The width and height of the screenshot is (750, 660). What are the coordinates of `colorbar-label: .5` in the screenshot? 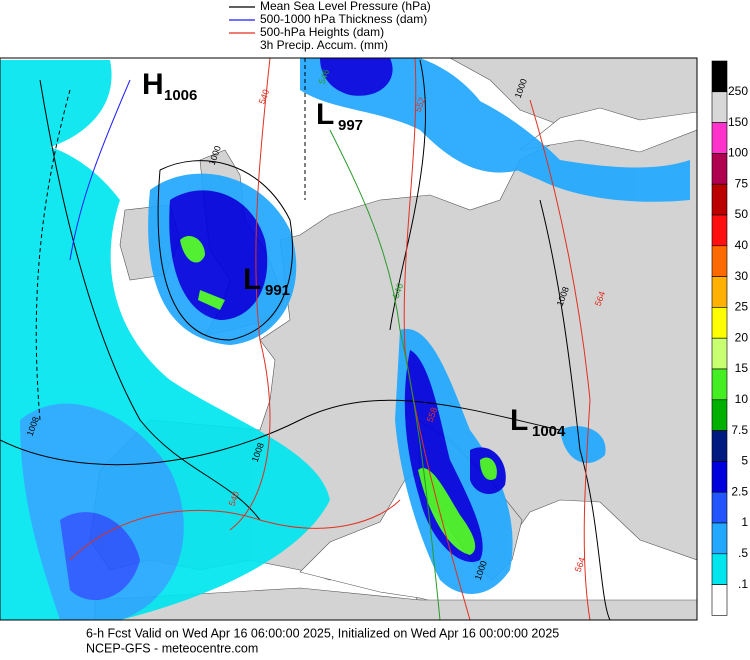 It's located at (743, 553).